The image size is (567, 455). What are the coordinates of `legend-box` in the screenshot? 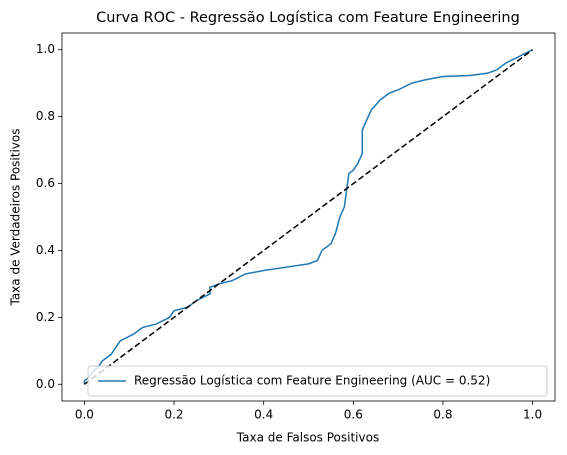 It's located at (317, 381).